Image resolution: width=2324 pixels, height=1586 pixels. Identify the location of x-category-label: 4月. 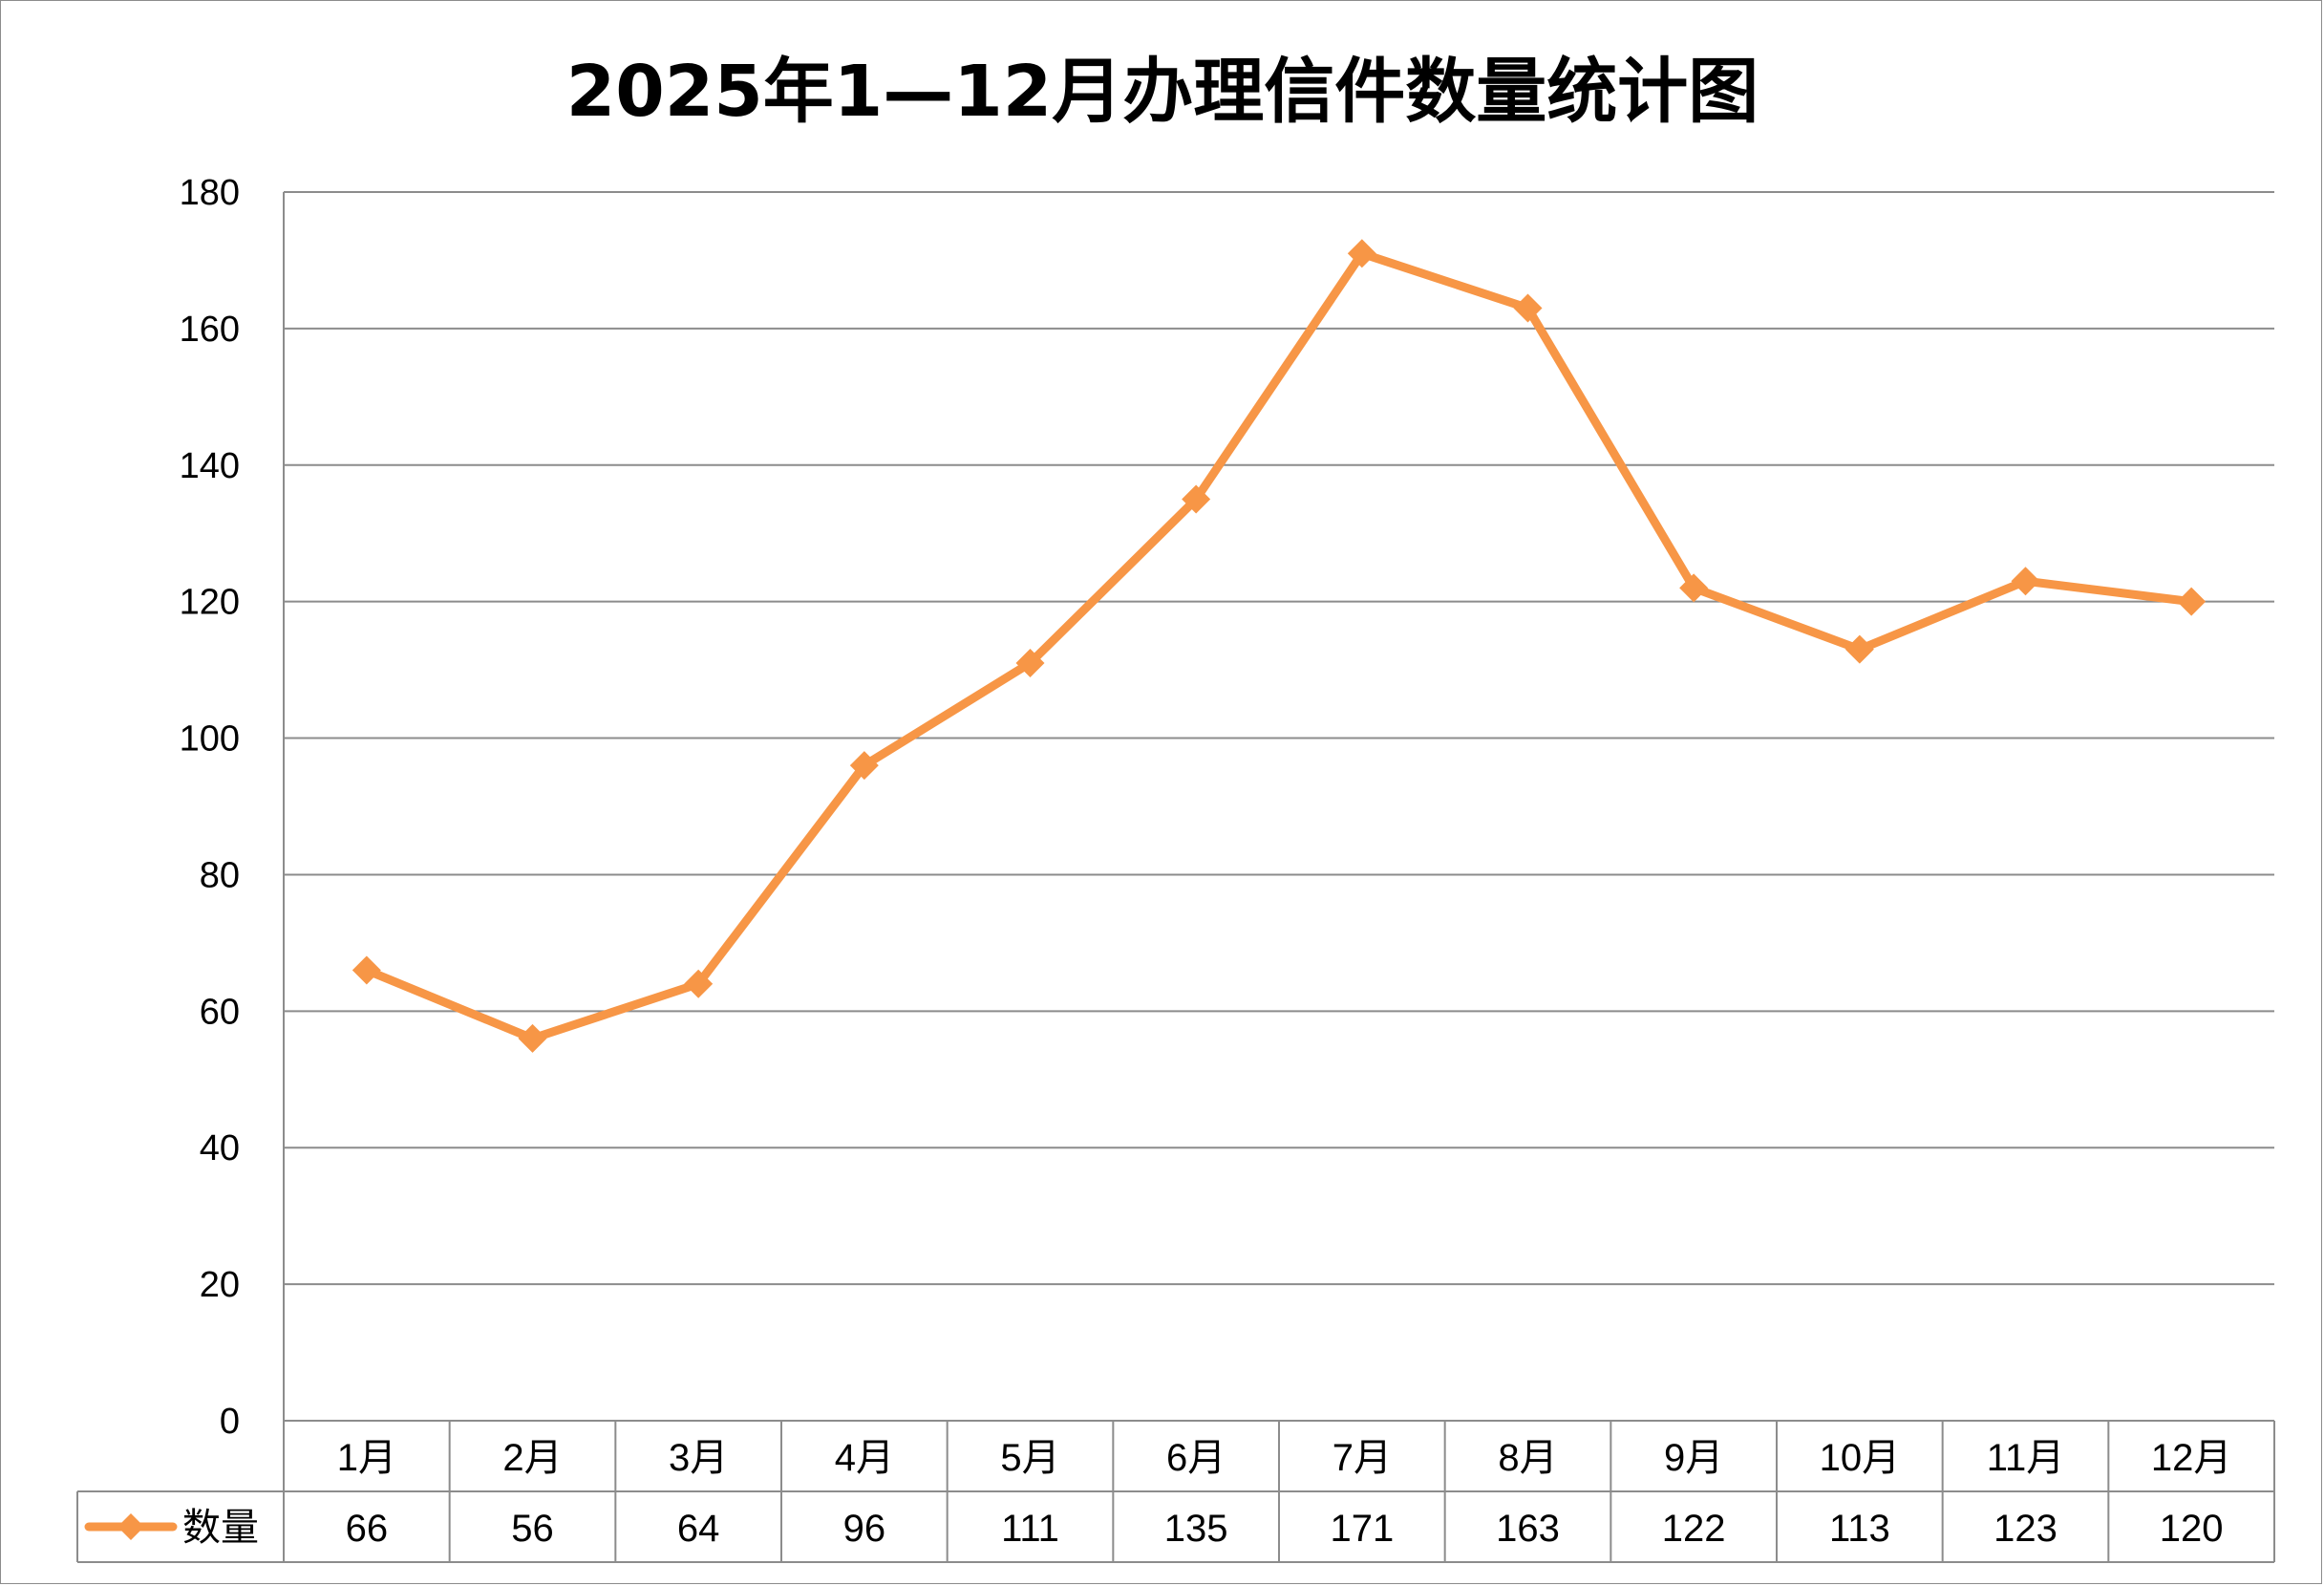
(864, 1458).